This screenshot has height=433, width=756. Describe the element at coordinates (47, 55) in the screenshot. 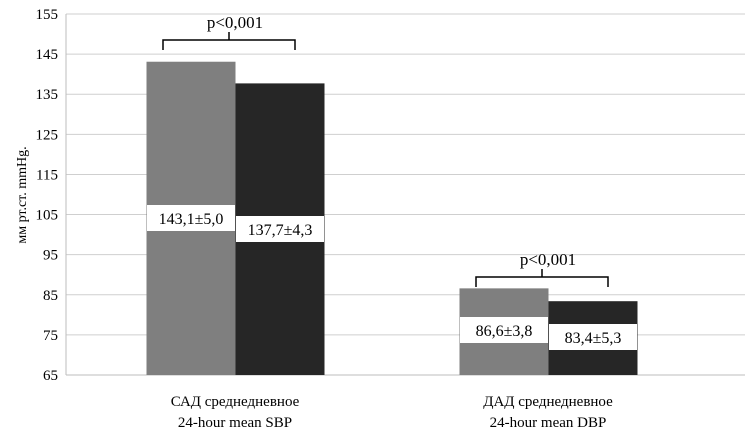

I see `y-tick-label: 145` at that location.